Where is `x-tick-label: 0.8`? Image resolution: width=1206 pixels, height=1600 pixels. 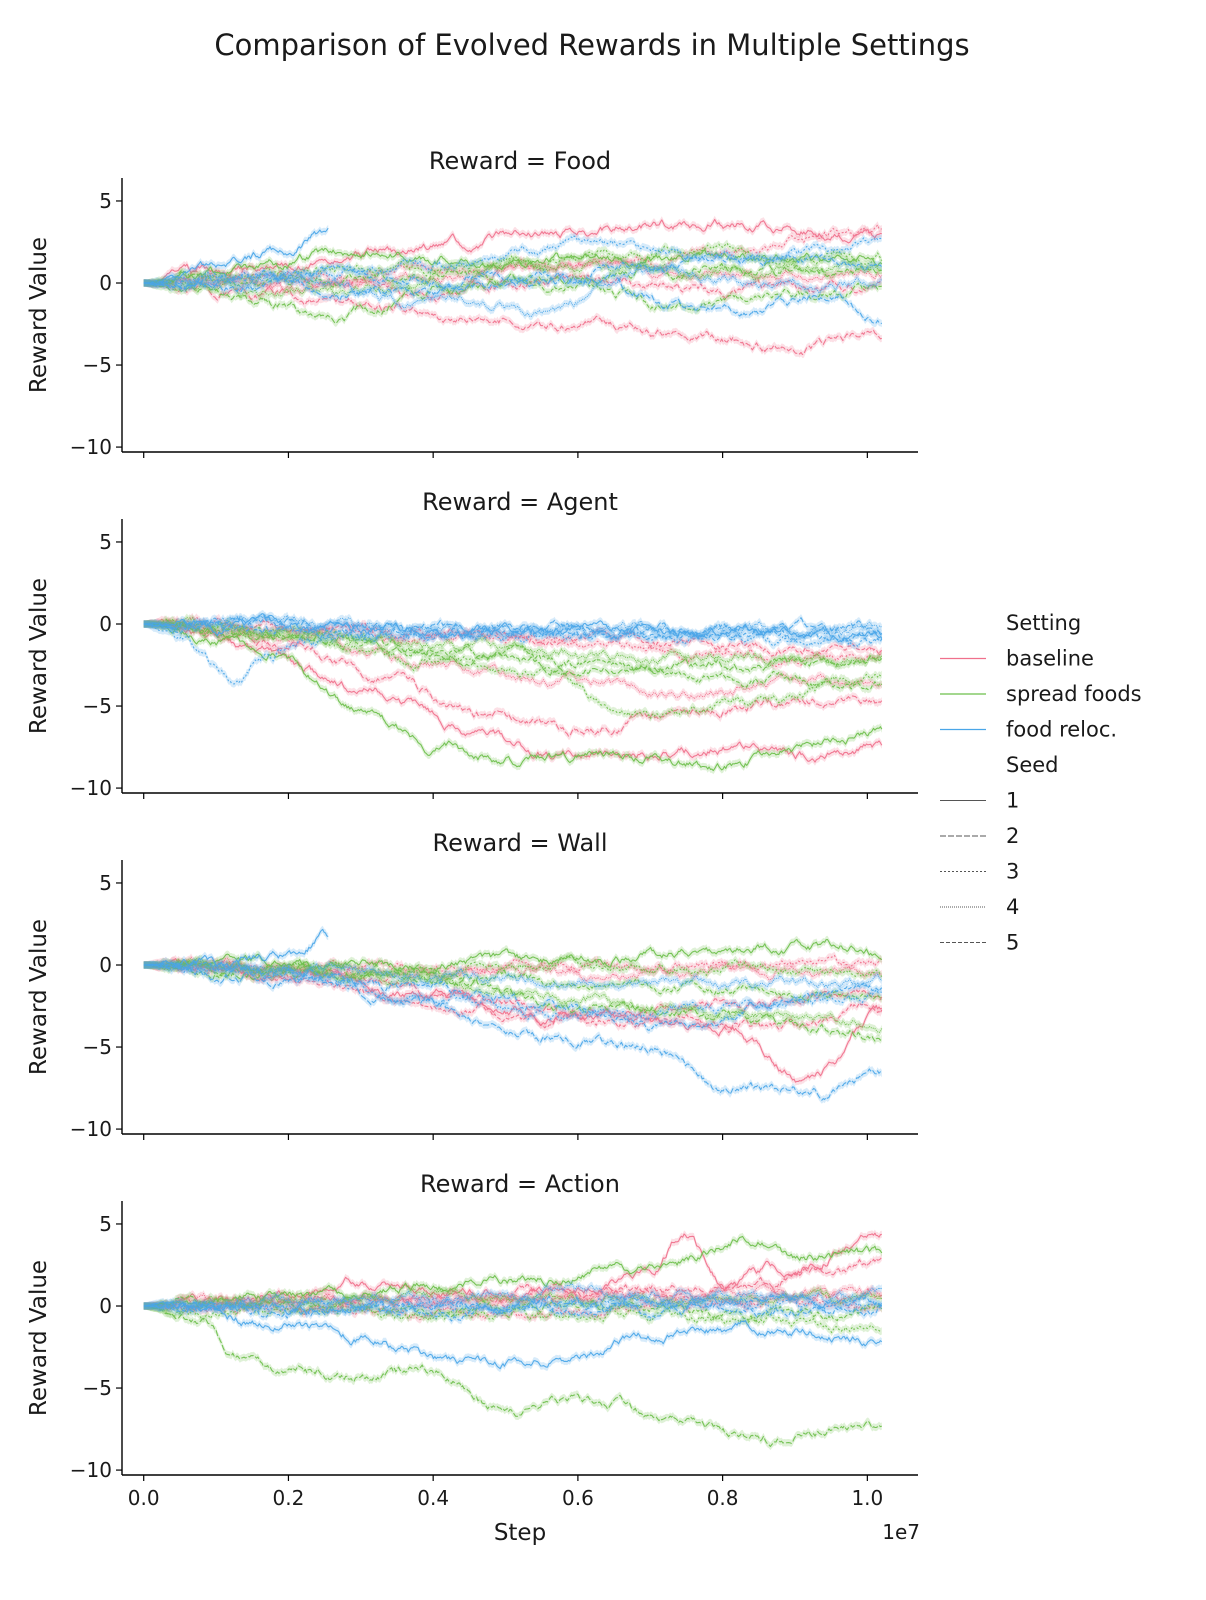
x-tick-label: 0.8 is located at coordinates (723, 1498).